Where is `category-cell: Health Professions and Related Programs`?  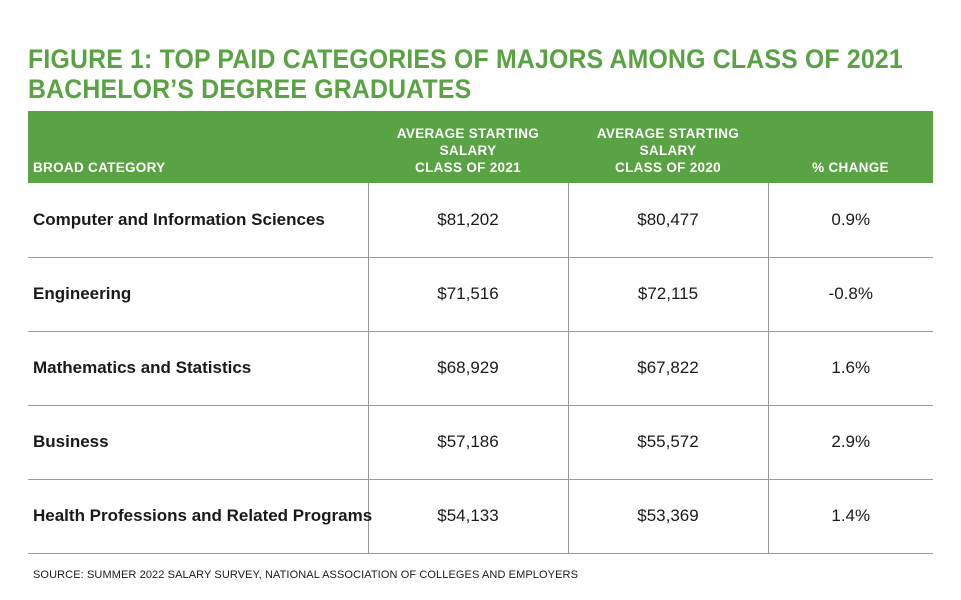
category-cell: Health Professions and Related Programs is located at coordinates (200, 516).